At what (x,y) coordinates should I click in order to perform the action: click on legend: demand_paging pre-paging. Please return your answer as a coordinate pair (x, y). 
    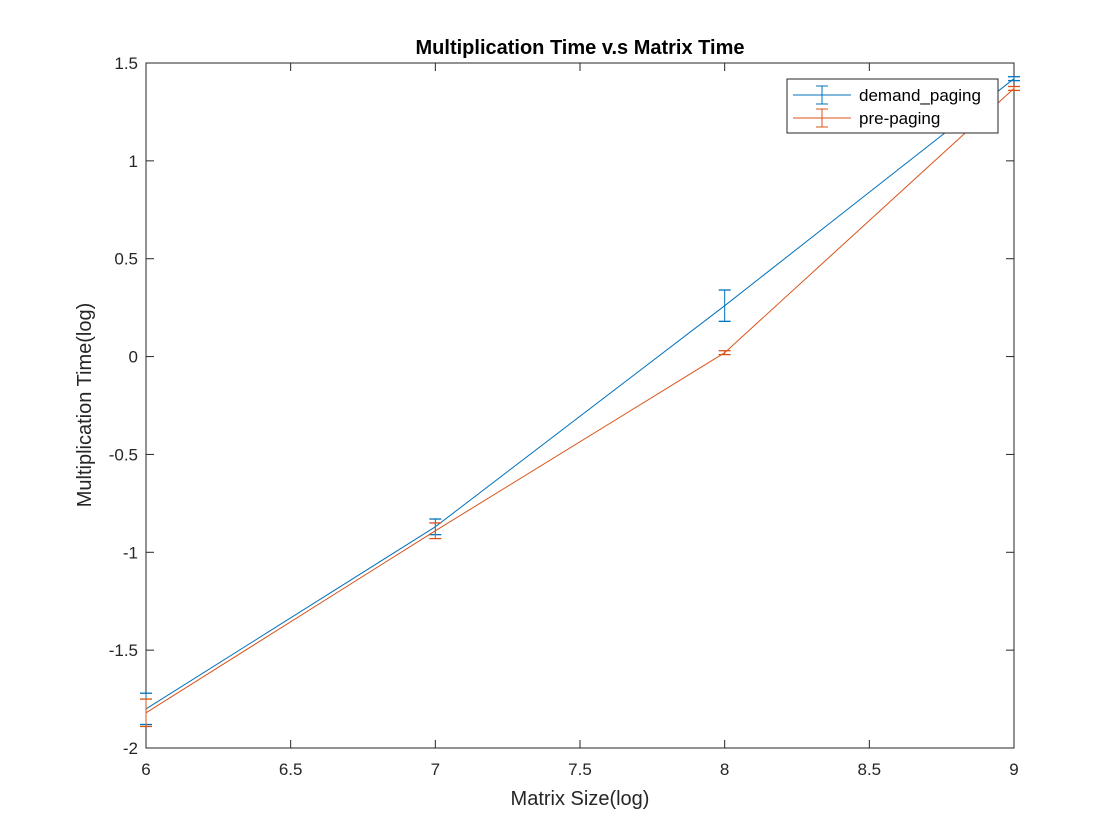
    Looking at the image, I should click on (892, 106).